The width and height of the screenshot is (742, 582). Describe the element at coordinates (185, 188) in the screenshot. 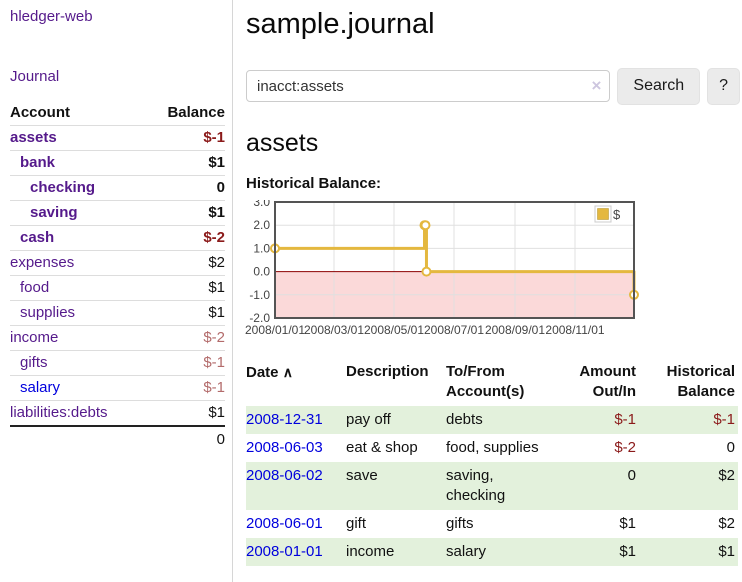

I see `sidebar-account-balance: 0` at that location.